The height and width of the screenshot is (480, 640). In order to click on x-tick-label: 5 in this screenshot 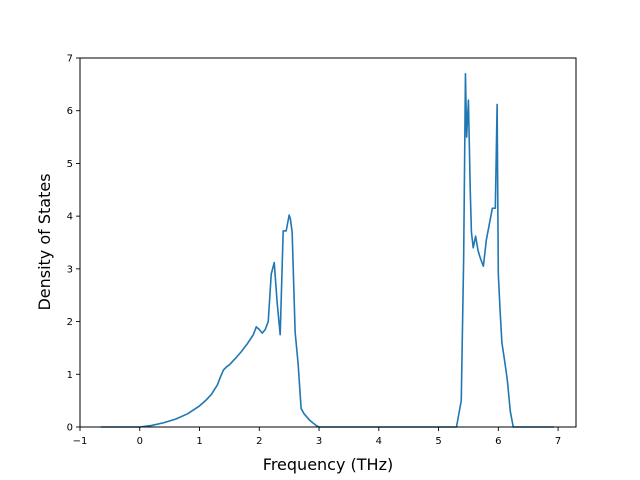, I will do `click(438, 441)`.